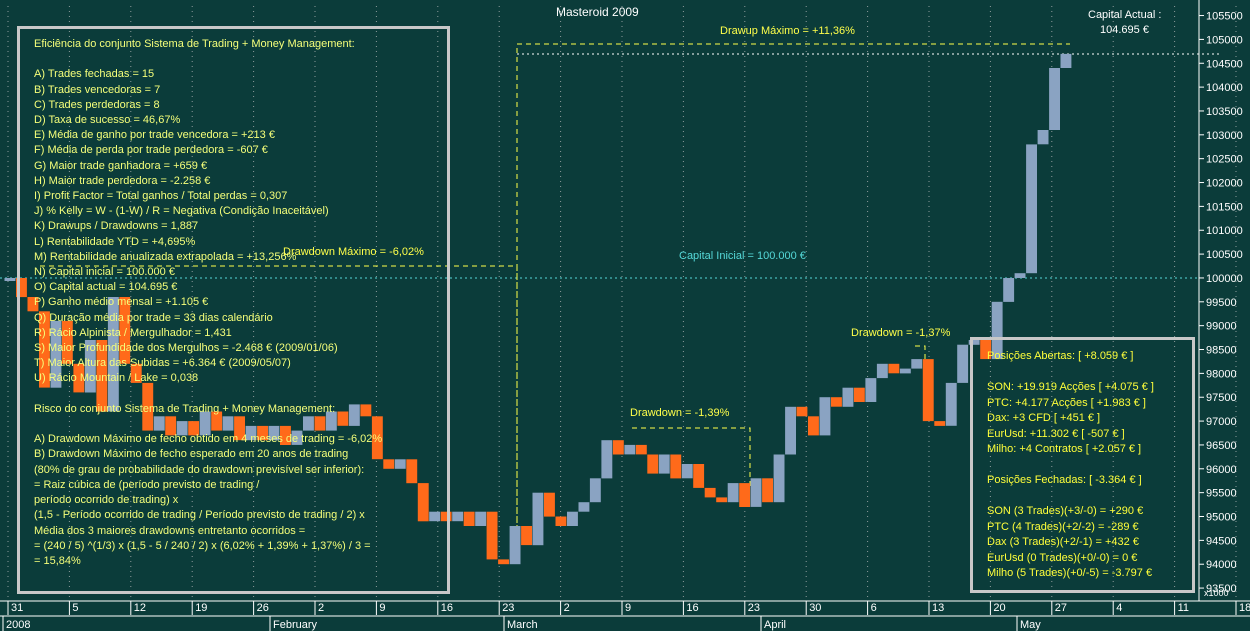  Describe the element at coordinates (18, 625) in the screenshot. I see `month-label: 2008` at that location.